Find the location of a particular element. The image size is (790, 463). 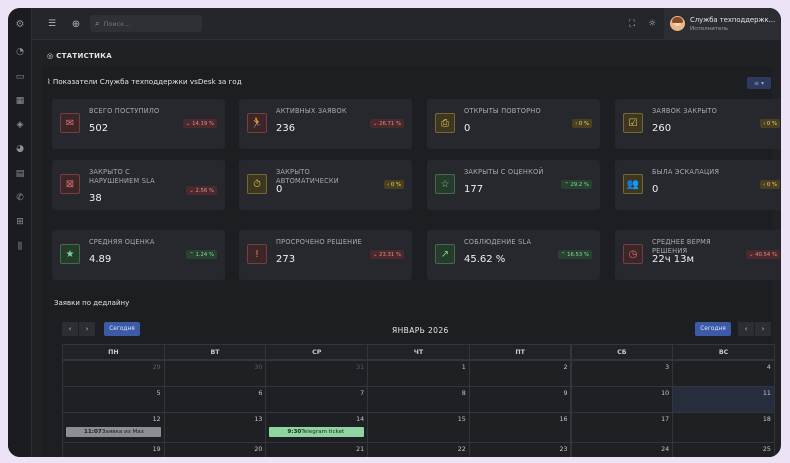

calendar-day-cell: 21 is located at coordinates (317, 449).